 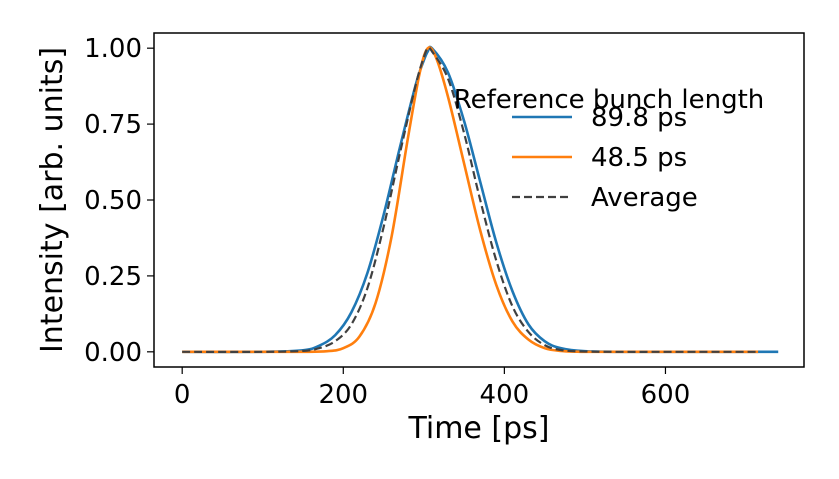 I want to click on x-tick-label: 200, so click(x=343, y=395).